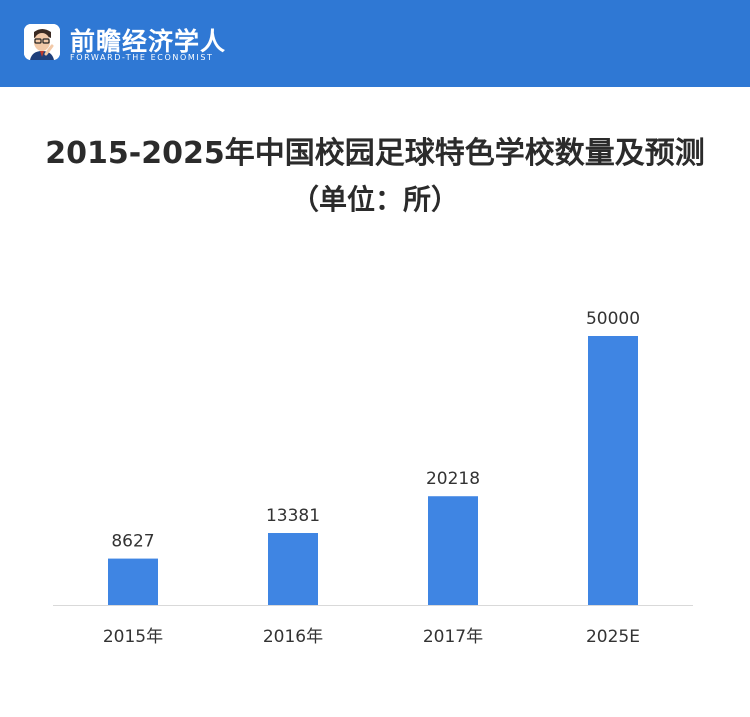 The height and width of the screenshot is (717, 750). I want to click on header-bar: 前瞻经济学人 FORWARD-THE ECONOMIST, so click(375, 43).